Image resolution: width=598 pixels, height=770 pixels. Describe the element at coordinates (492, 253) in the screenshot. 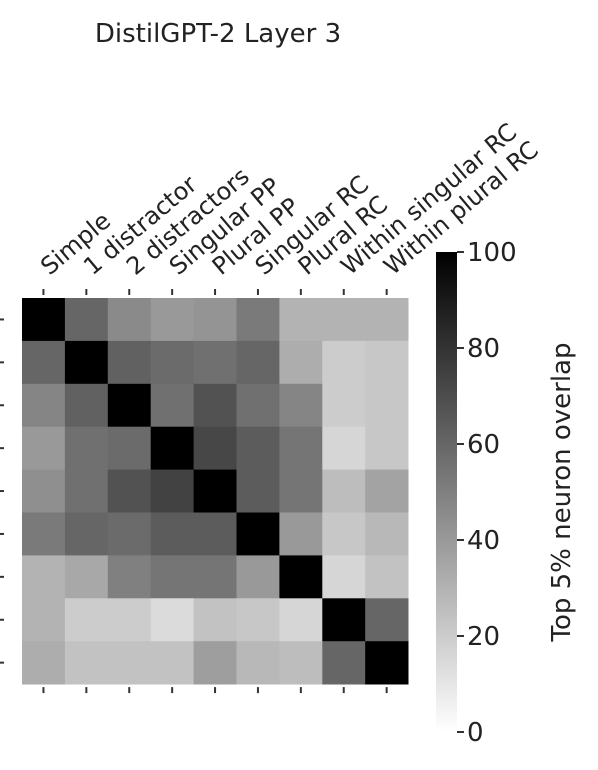

I see `colorbar-tick-label: 100` at that location.